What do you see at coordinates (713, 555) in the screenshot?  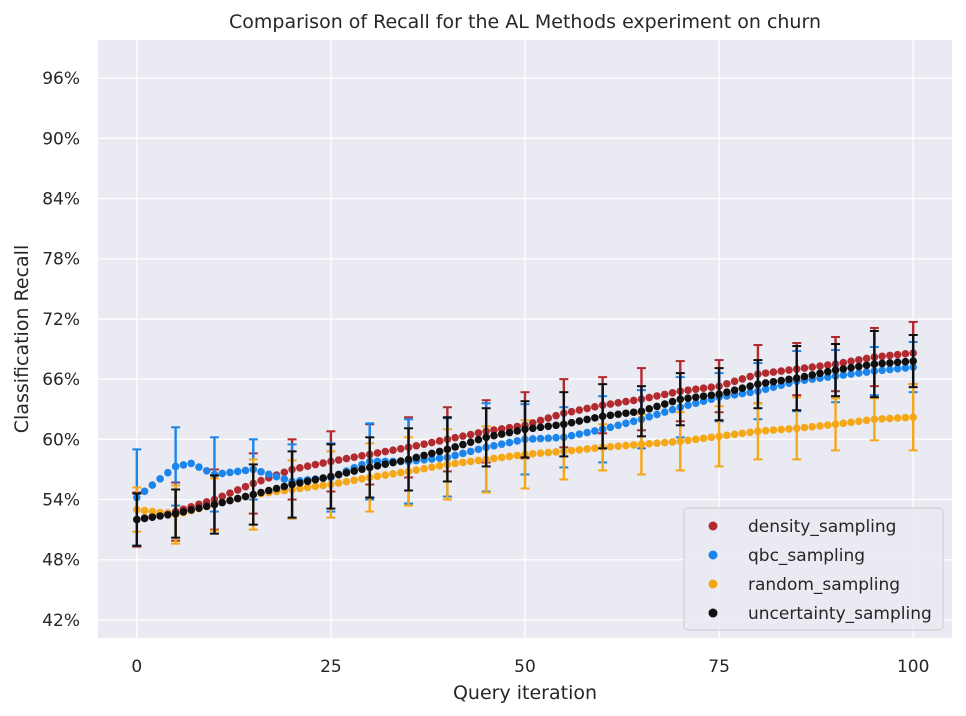 I see `legend-marker` at bounding box center [713, 555].